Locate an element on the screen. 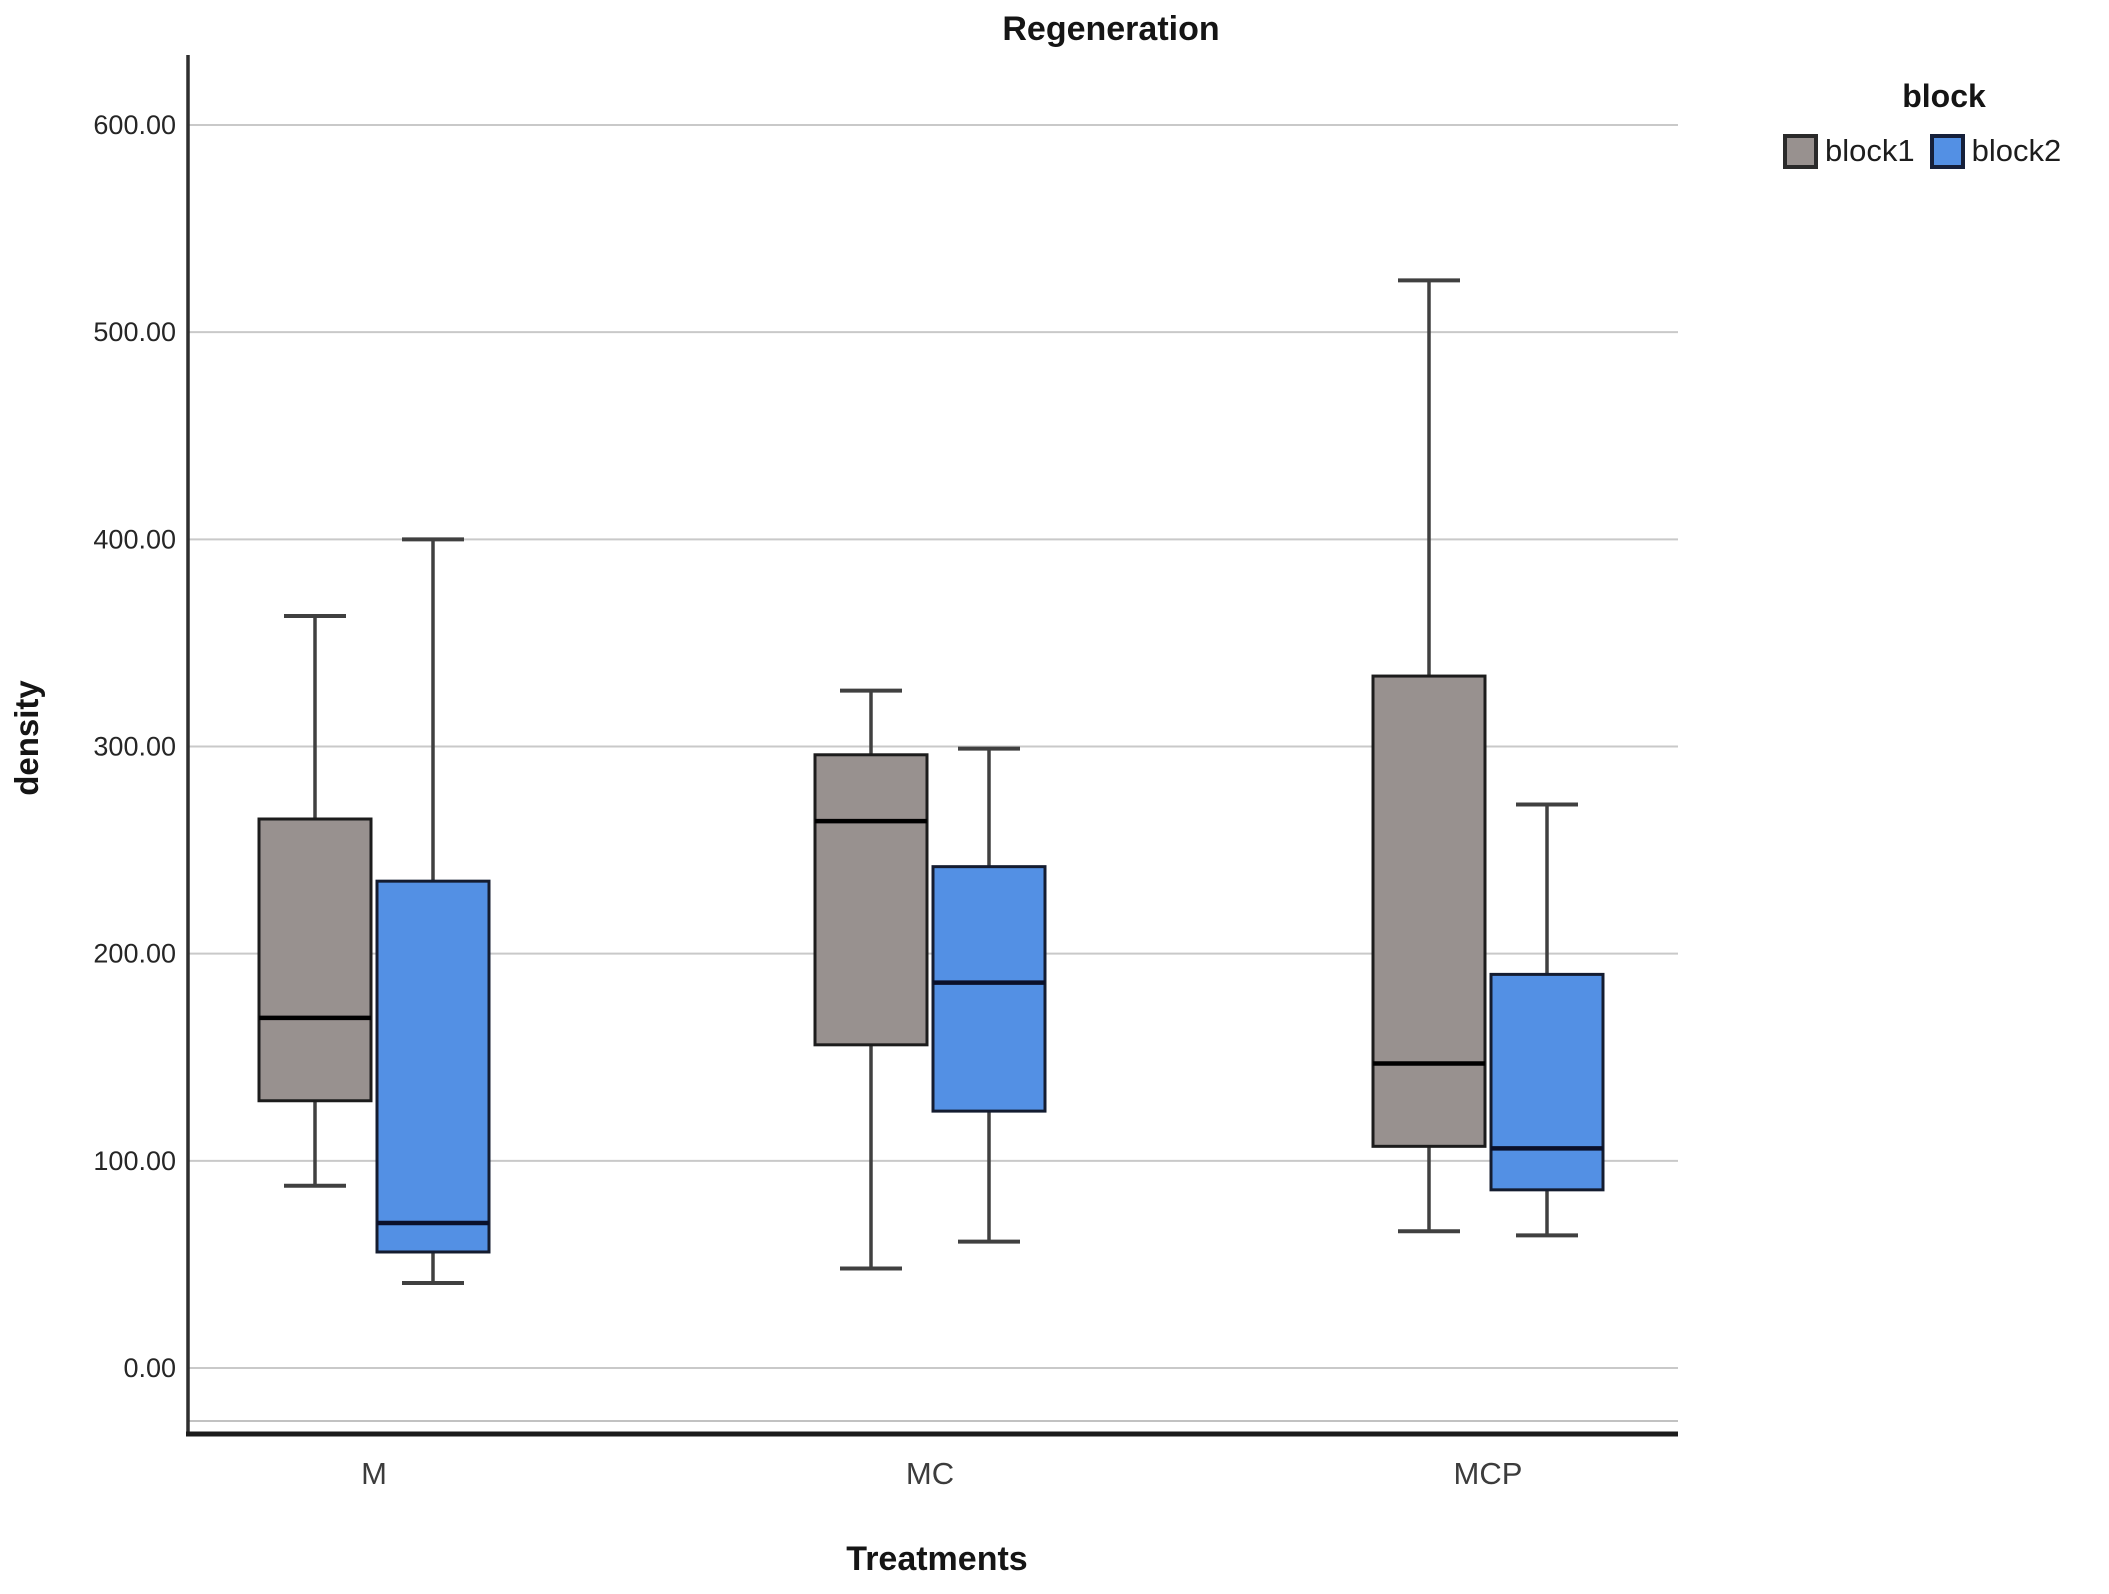 The width and height of the screenshot is (2109, 1594). y-tick-label-500: 500.00 is located at coordinates (134, 332).